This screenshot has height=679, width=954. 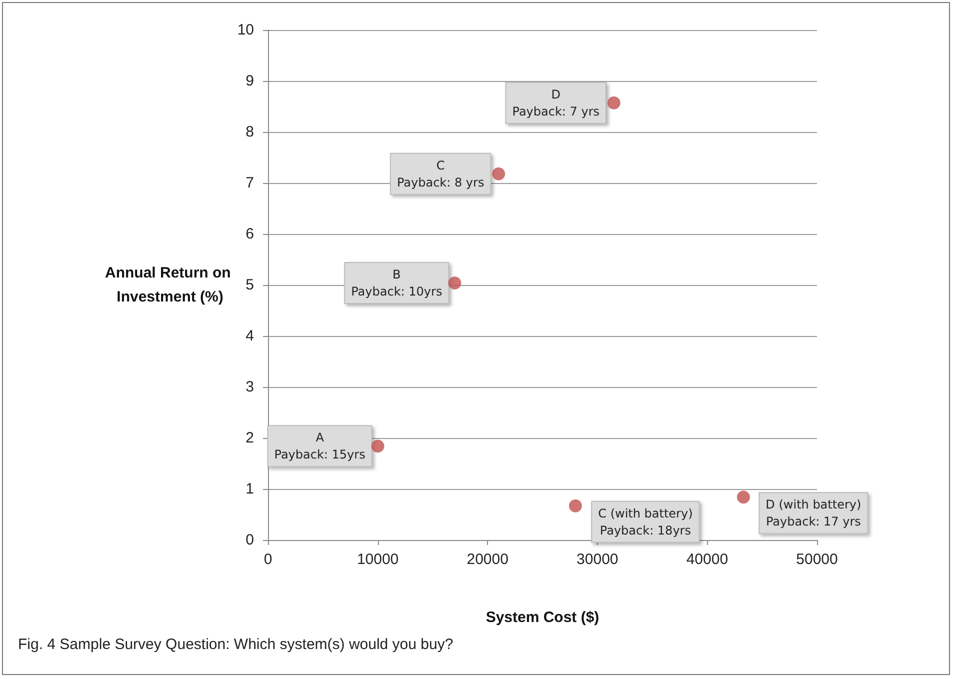 I want to click on y-tick-label: 10, so click(x=245, y=30).